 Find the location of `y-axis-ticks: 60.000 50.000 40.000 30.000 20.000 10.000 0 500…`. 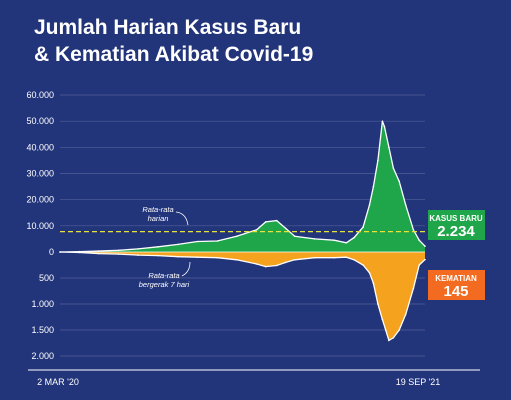

y-axis-ticks: 60.000 50.000 40.000 30.000 20.000 10.000 0 500… is located at coordinates (40, 225).